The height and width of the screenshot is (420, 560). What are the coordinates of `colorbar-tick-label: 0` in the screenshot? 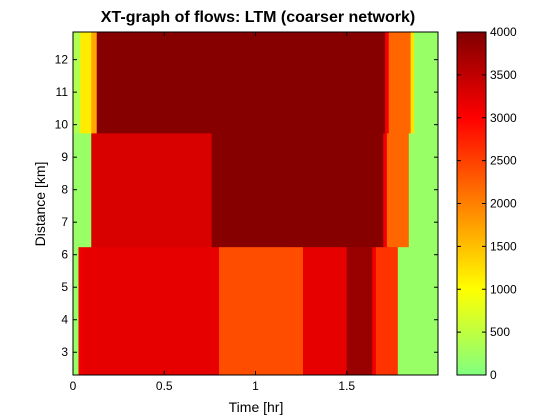 It's located at (493, 375).